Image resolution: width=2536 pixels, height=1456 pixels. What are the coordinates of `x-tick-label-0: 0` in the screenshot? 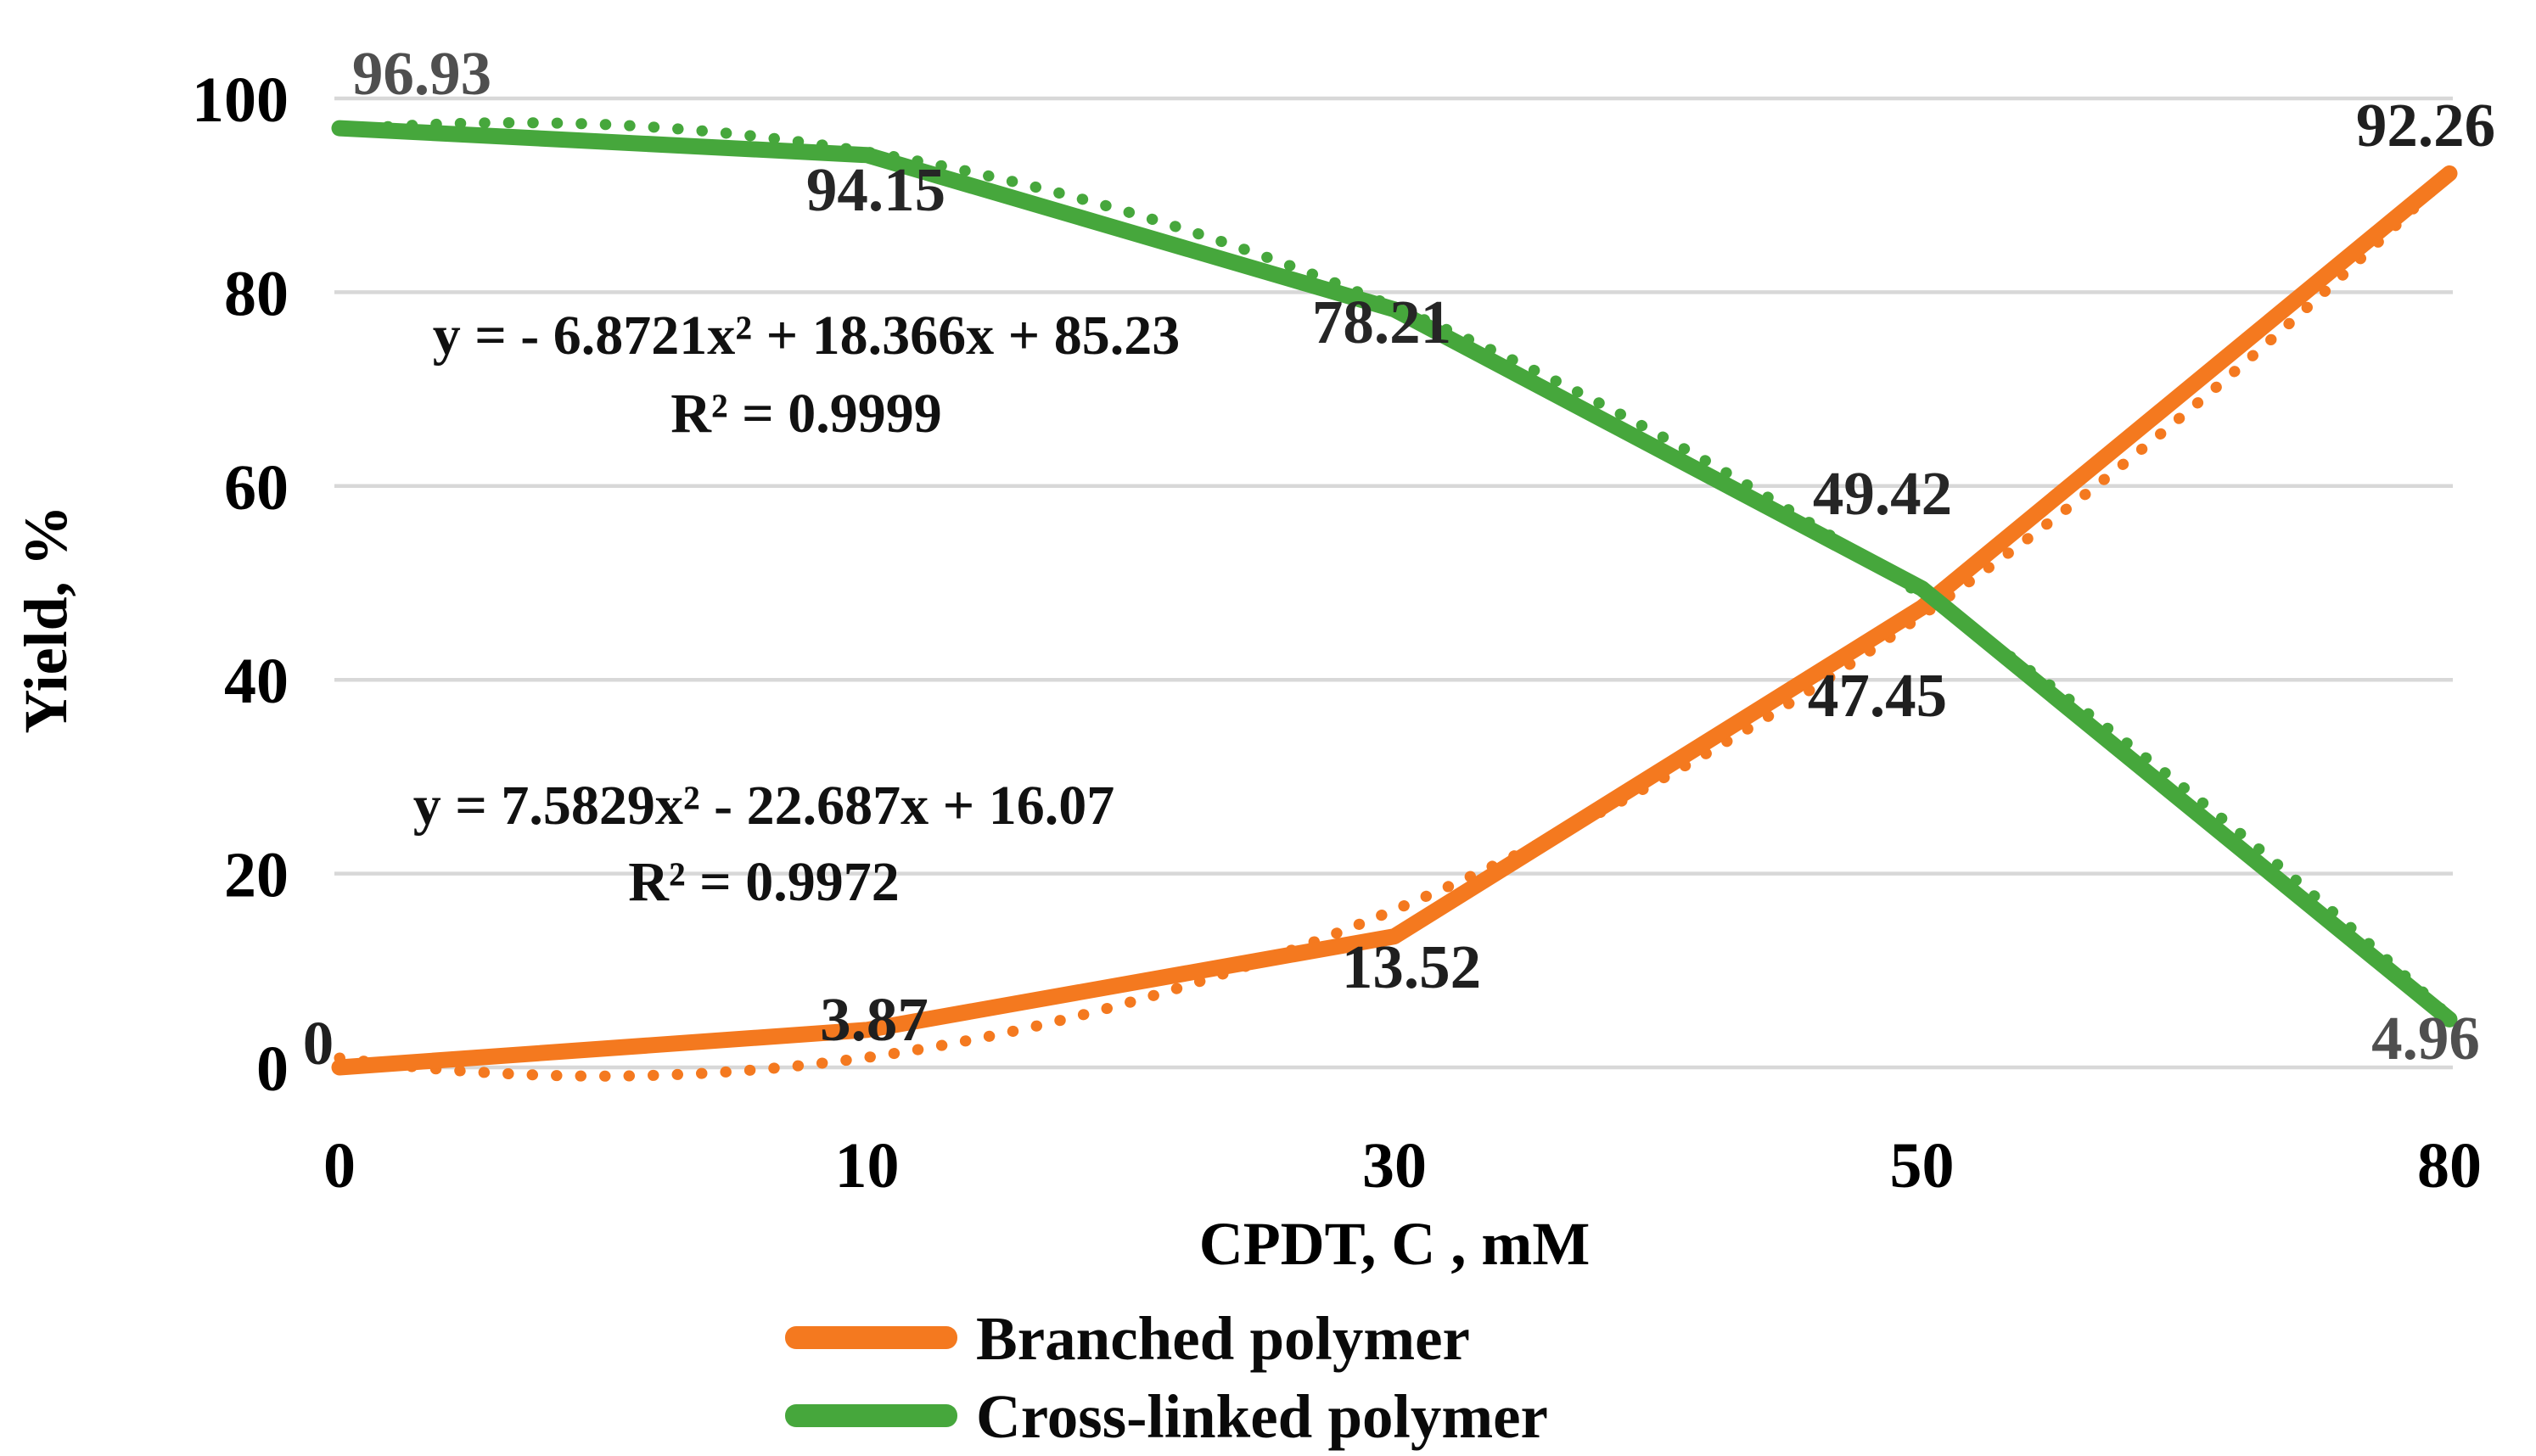 It's located at (339, 1165).